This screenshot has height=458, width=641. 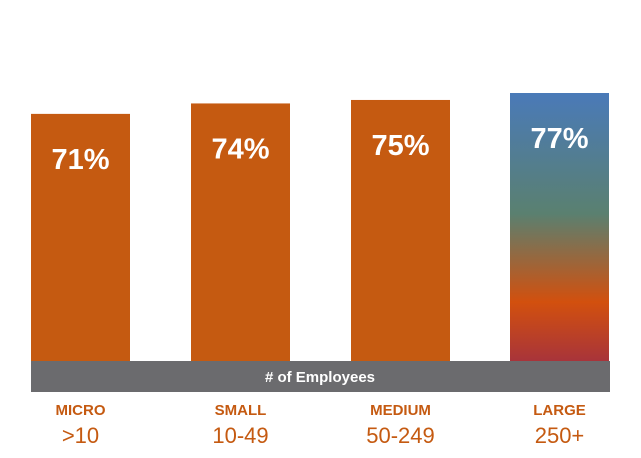 I want to click on x-axis-title: # of Employees, so click(x=320, y=377).